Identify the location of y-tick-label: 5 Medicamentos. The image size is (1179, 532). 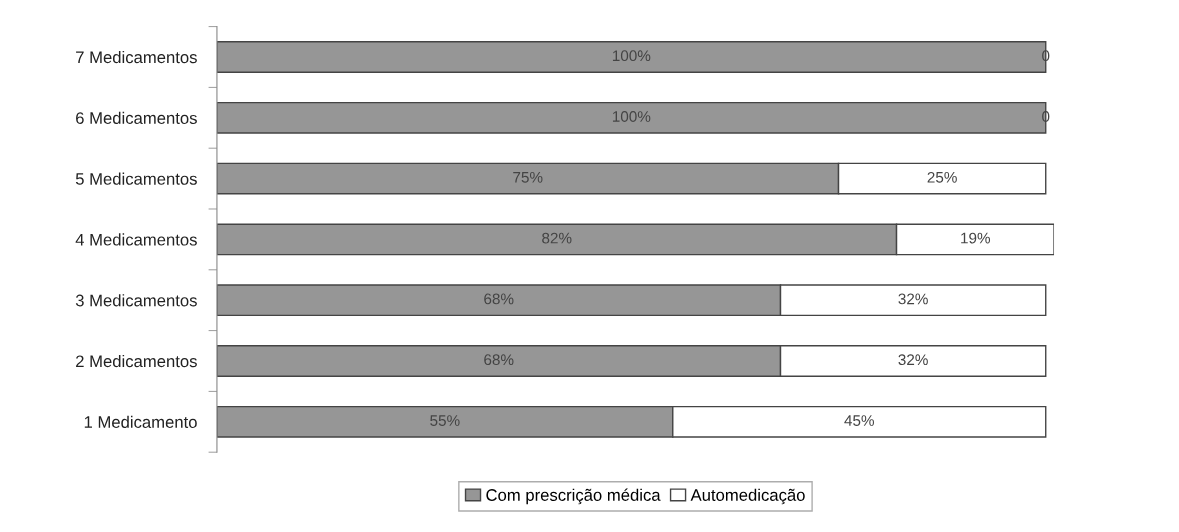
(136, 178).